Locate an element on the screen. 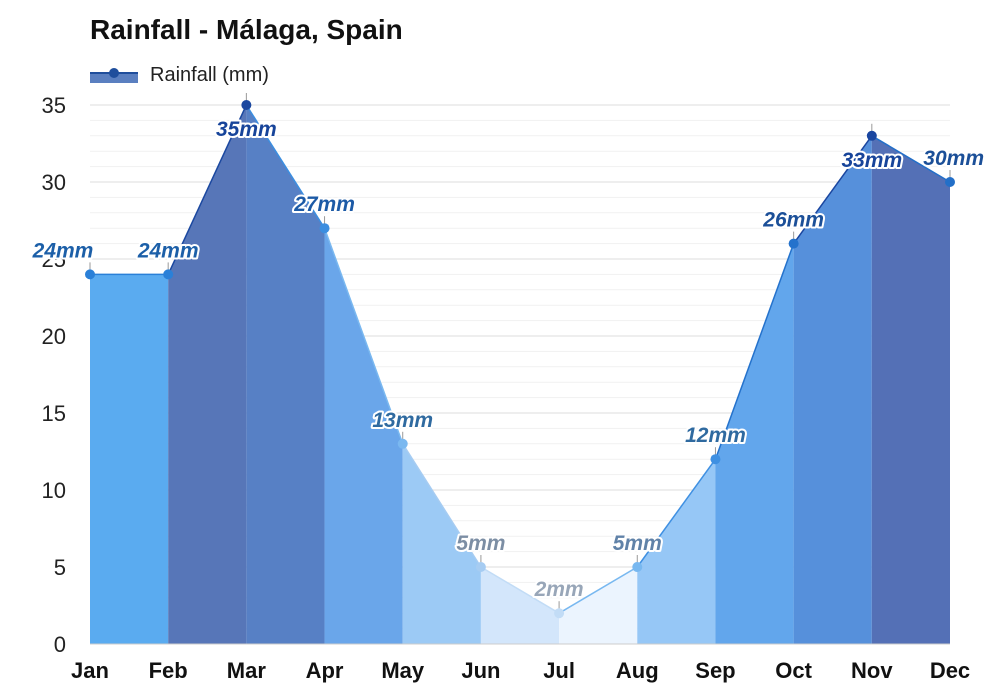 The width and height of the screenshot is (1000, 700). x-tick-label: Dec is located at coordinates (950, 670).